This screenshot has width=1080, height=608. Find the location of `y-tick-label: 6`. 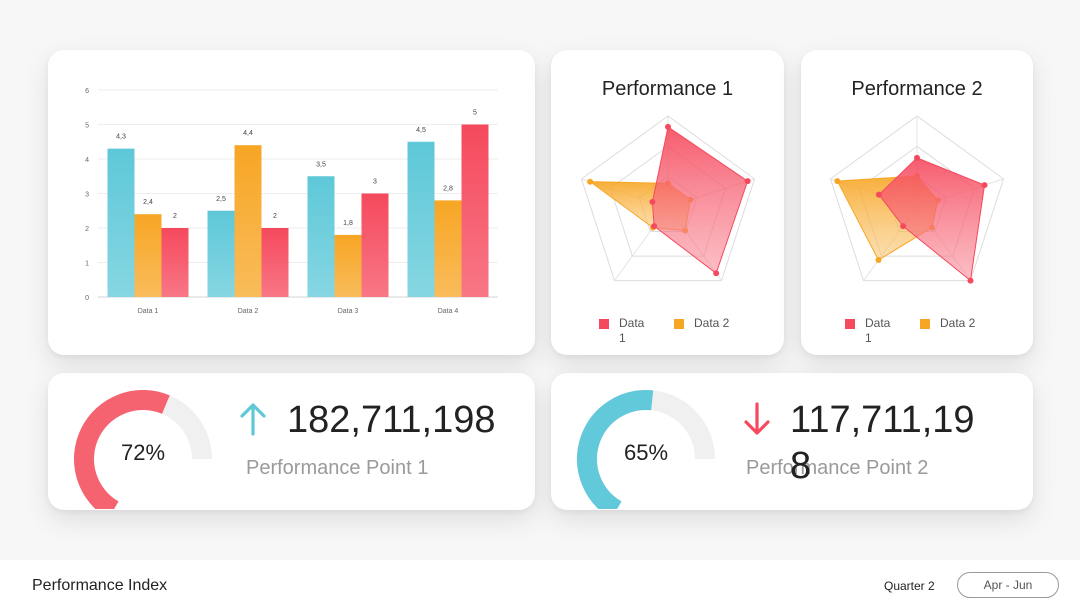

y-tick-label: 6 is located at coordinates (87, 91).